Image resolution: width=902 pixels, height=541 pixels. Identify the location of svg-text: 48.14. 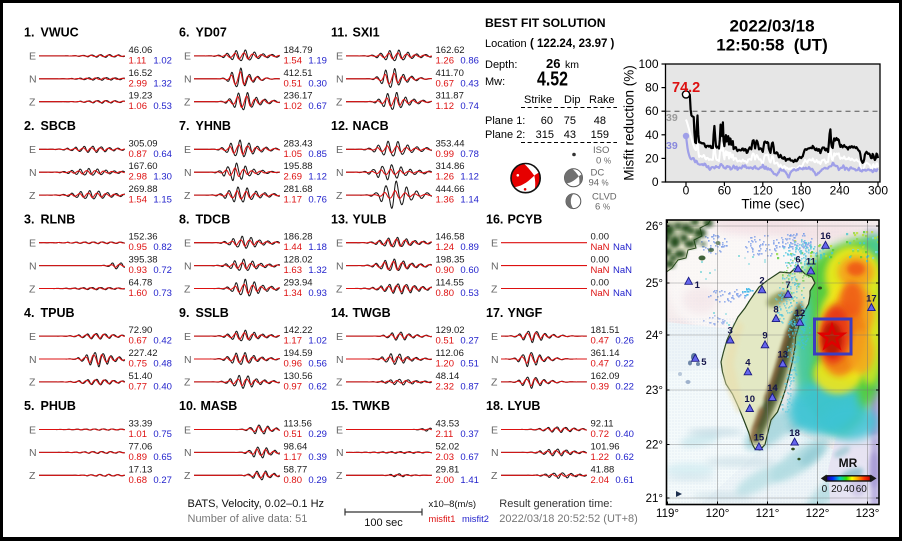
(448, 376).